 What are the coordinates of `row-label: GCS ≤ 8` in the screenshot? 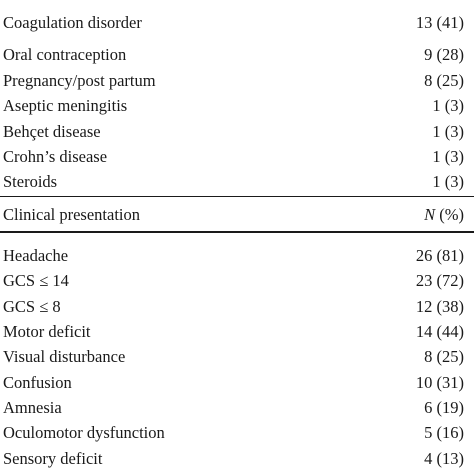 It's located at (32, 306).